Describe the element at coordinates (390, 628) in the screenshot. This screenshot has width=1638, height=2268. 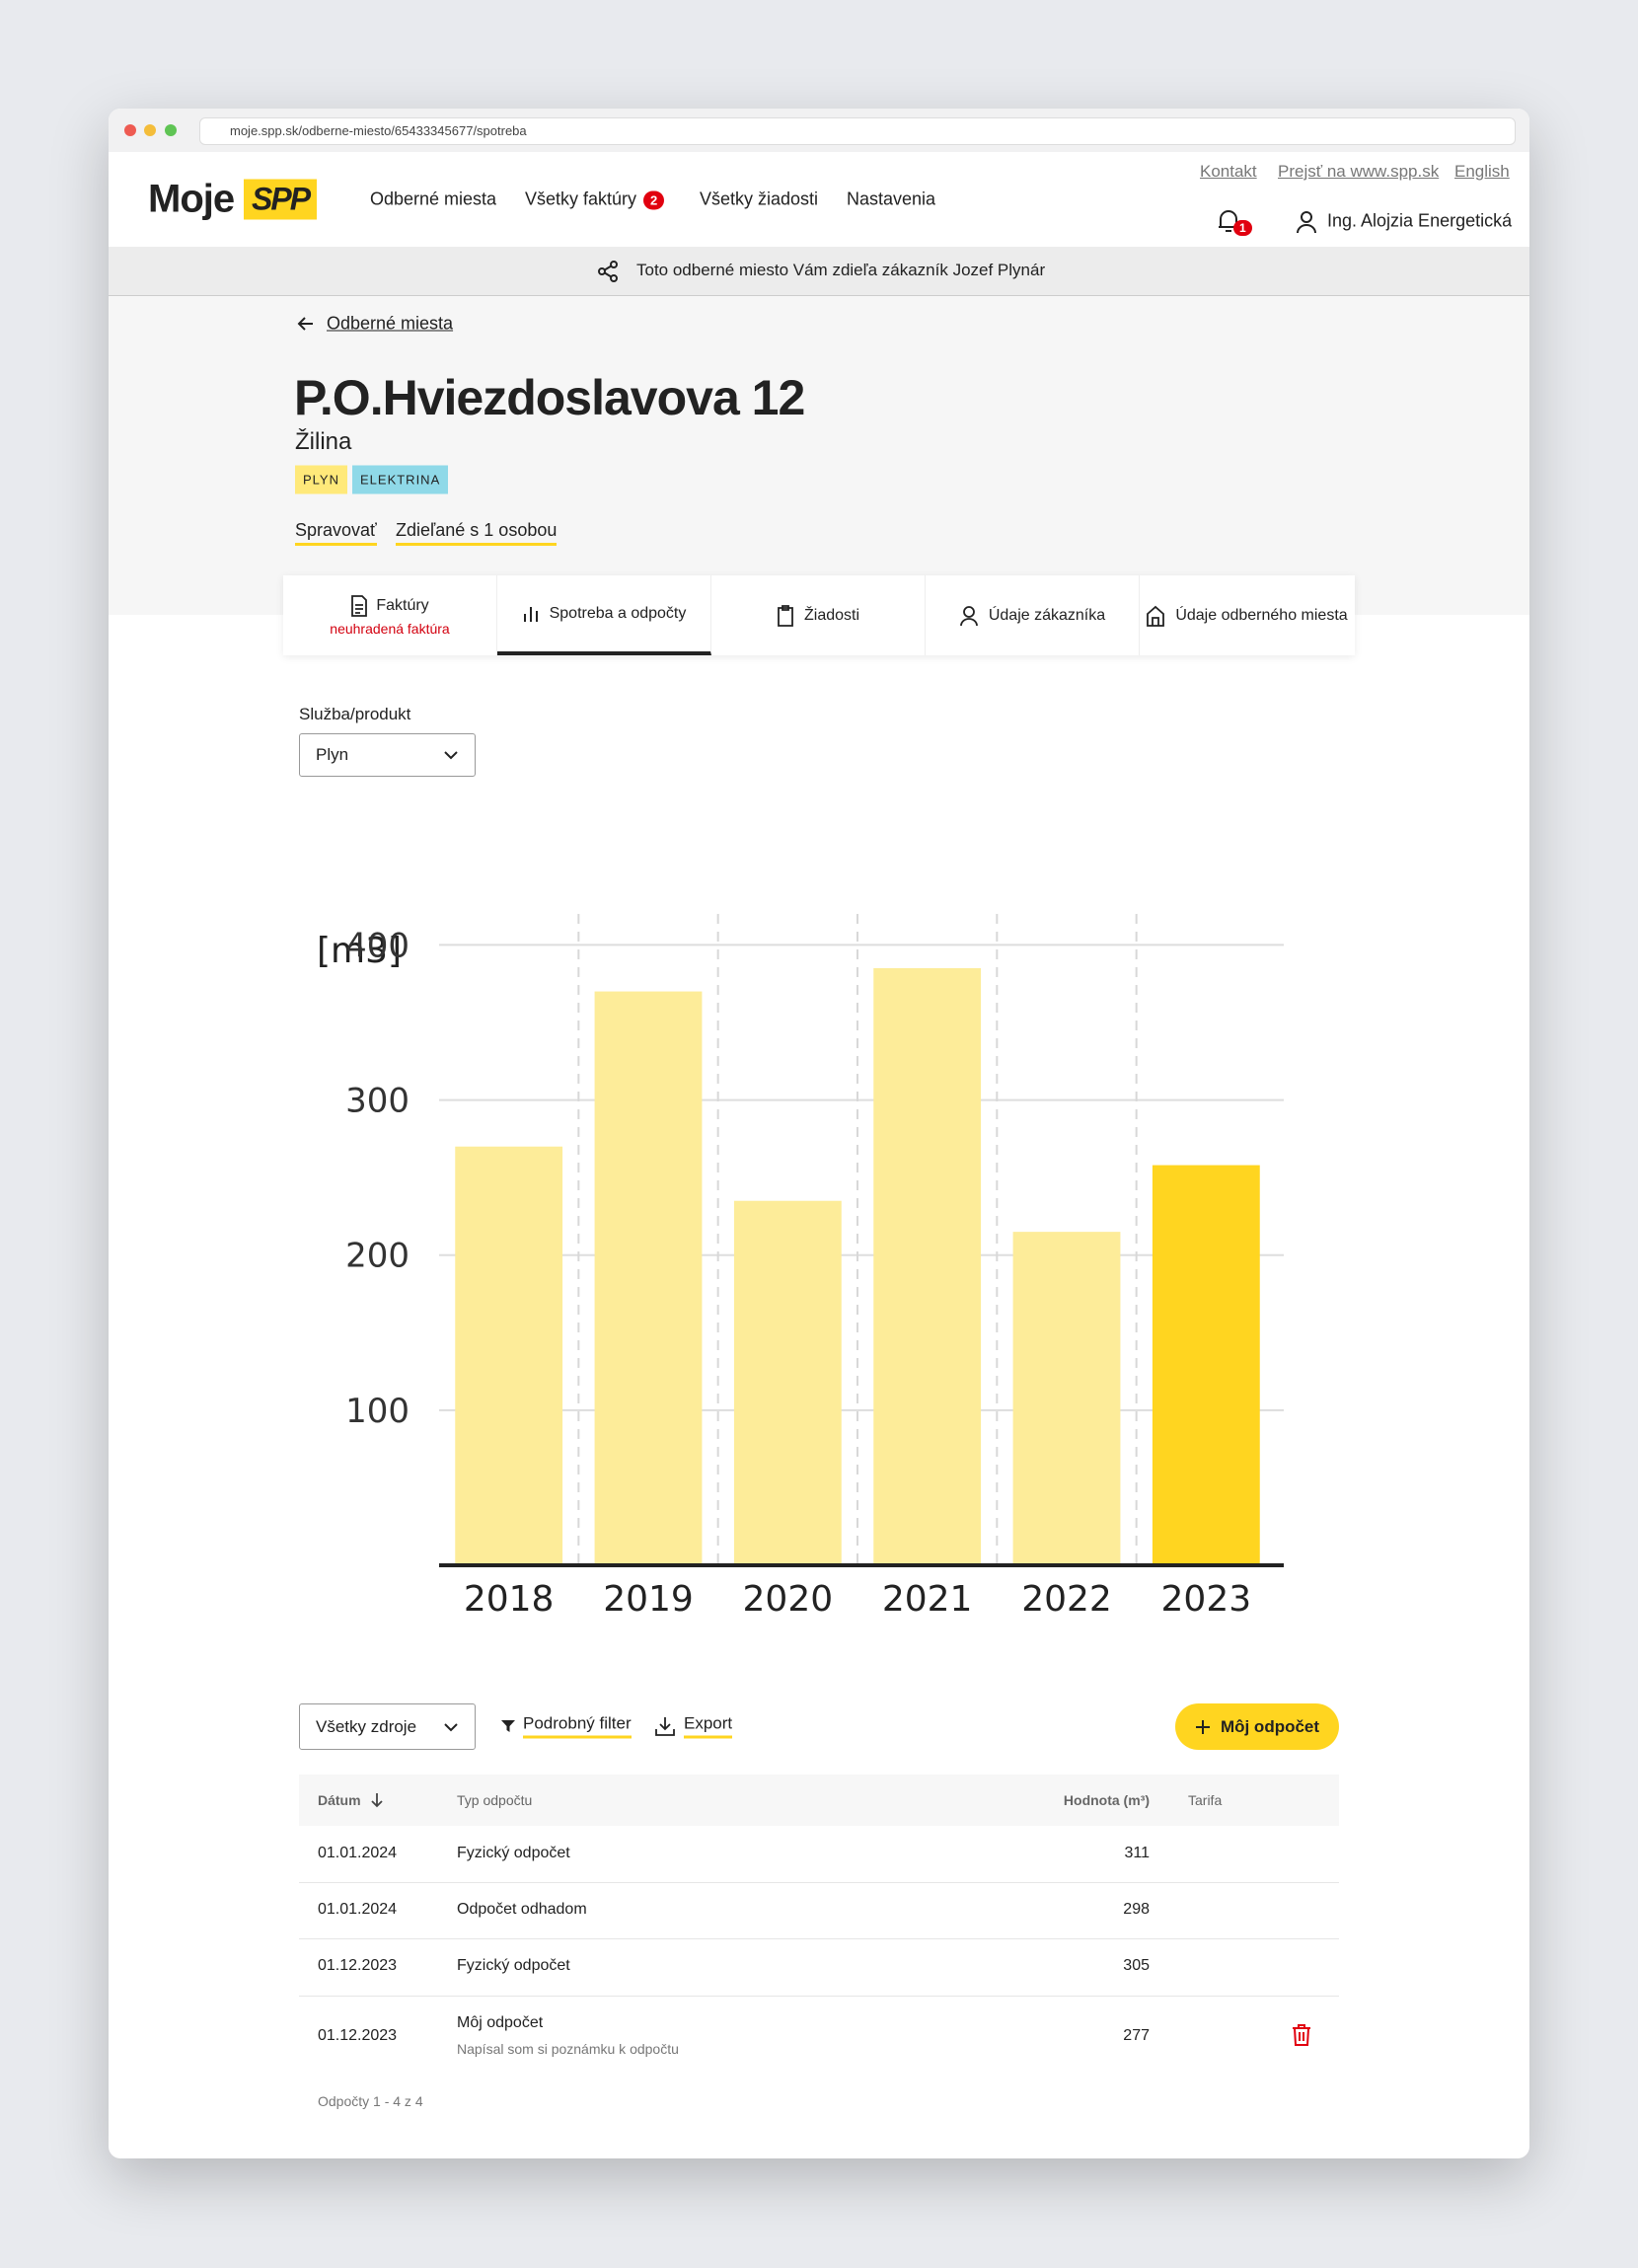
I see `tab-note: neuhradená faktúra` at that location.